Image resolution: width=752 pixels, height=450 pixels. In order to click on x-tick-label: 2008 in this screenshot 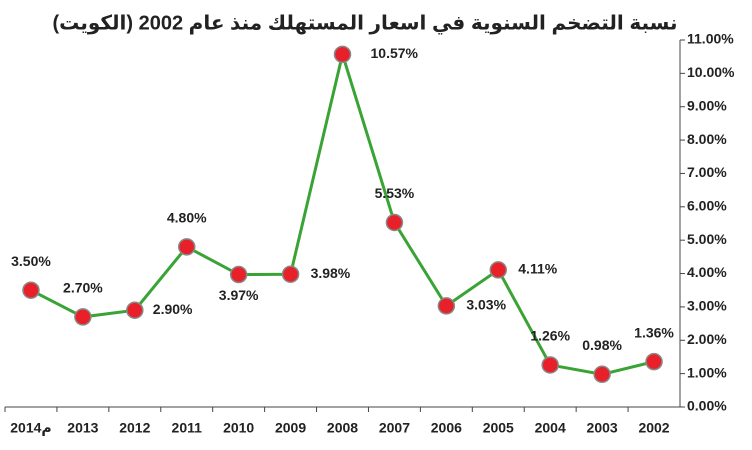, I will do `click(342, 428)`.